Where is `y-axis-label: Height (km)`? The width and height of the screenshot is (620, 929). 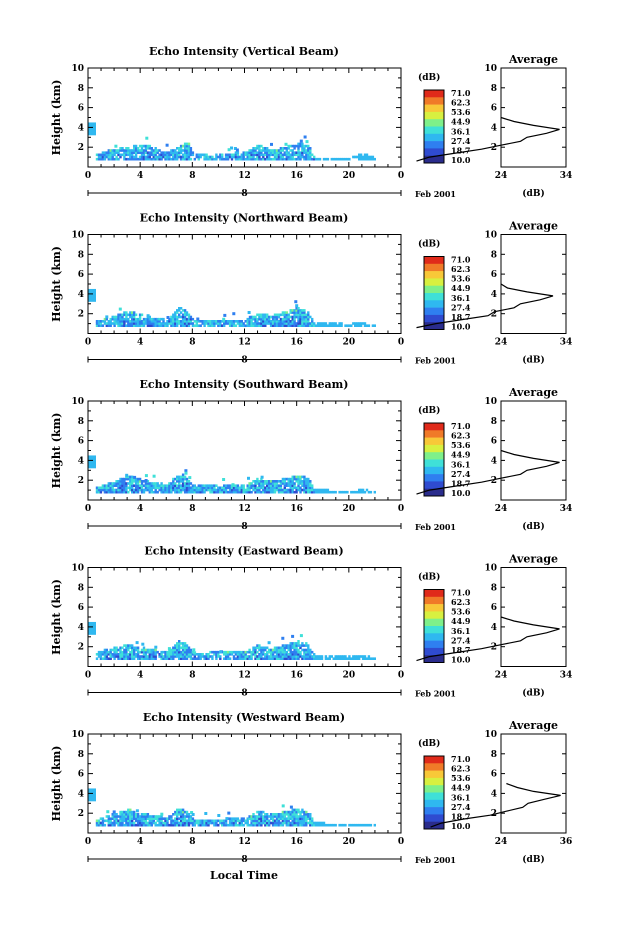
y-axis-label: Height (km) is located at coordinates (56, 617).